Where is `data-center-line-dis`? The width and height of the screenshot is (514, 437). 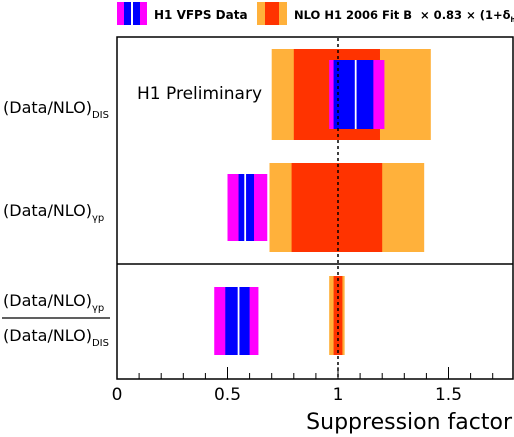 data-center-line-dis is located at coordinates (355, 94).